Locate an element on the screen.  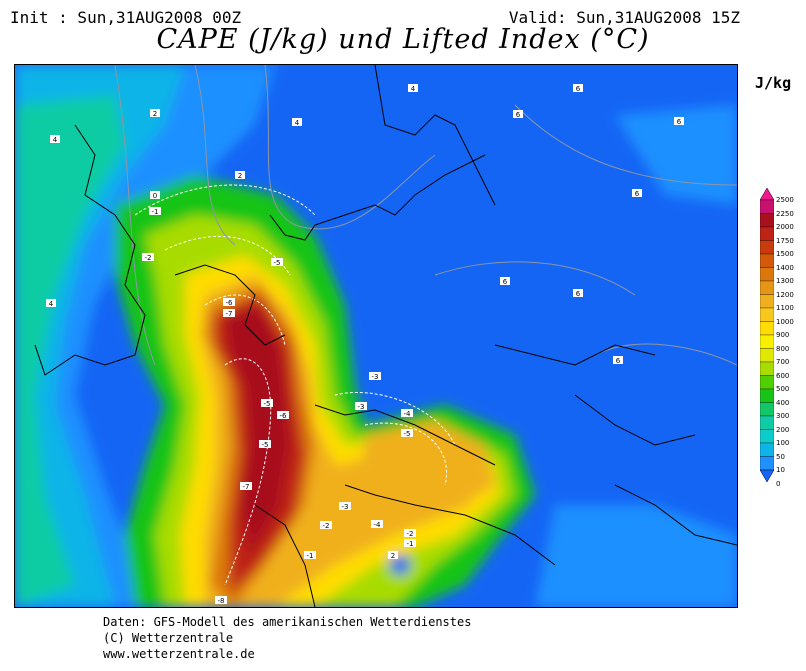
legend-label: 10 is located at coordinates (780, 470).